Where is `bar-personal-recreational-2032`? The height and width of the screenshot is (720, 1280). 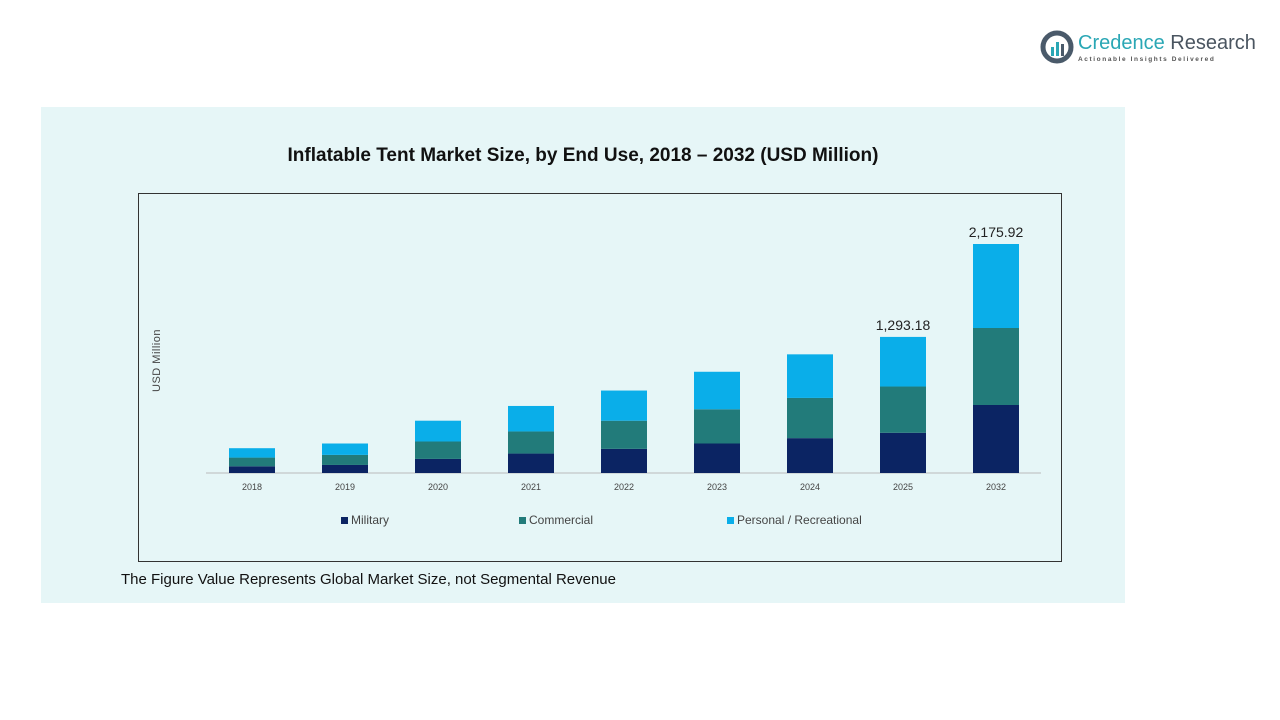 bar-personal-recreational-2032 is located at coordinates (996, 286).